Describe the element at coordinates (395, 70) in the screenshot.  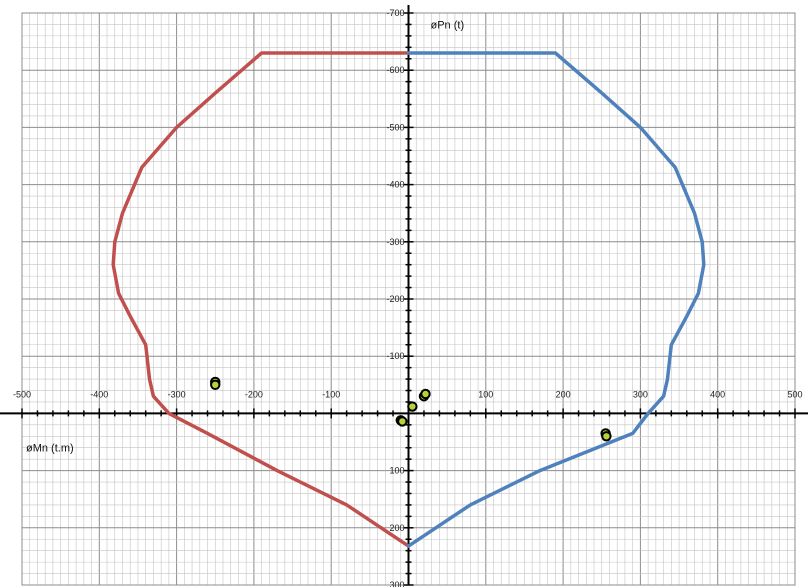
I see `y-tick-label: -600` at that location.